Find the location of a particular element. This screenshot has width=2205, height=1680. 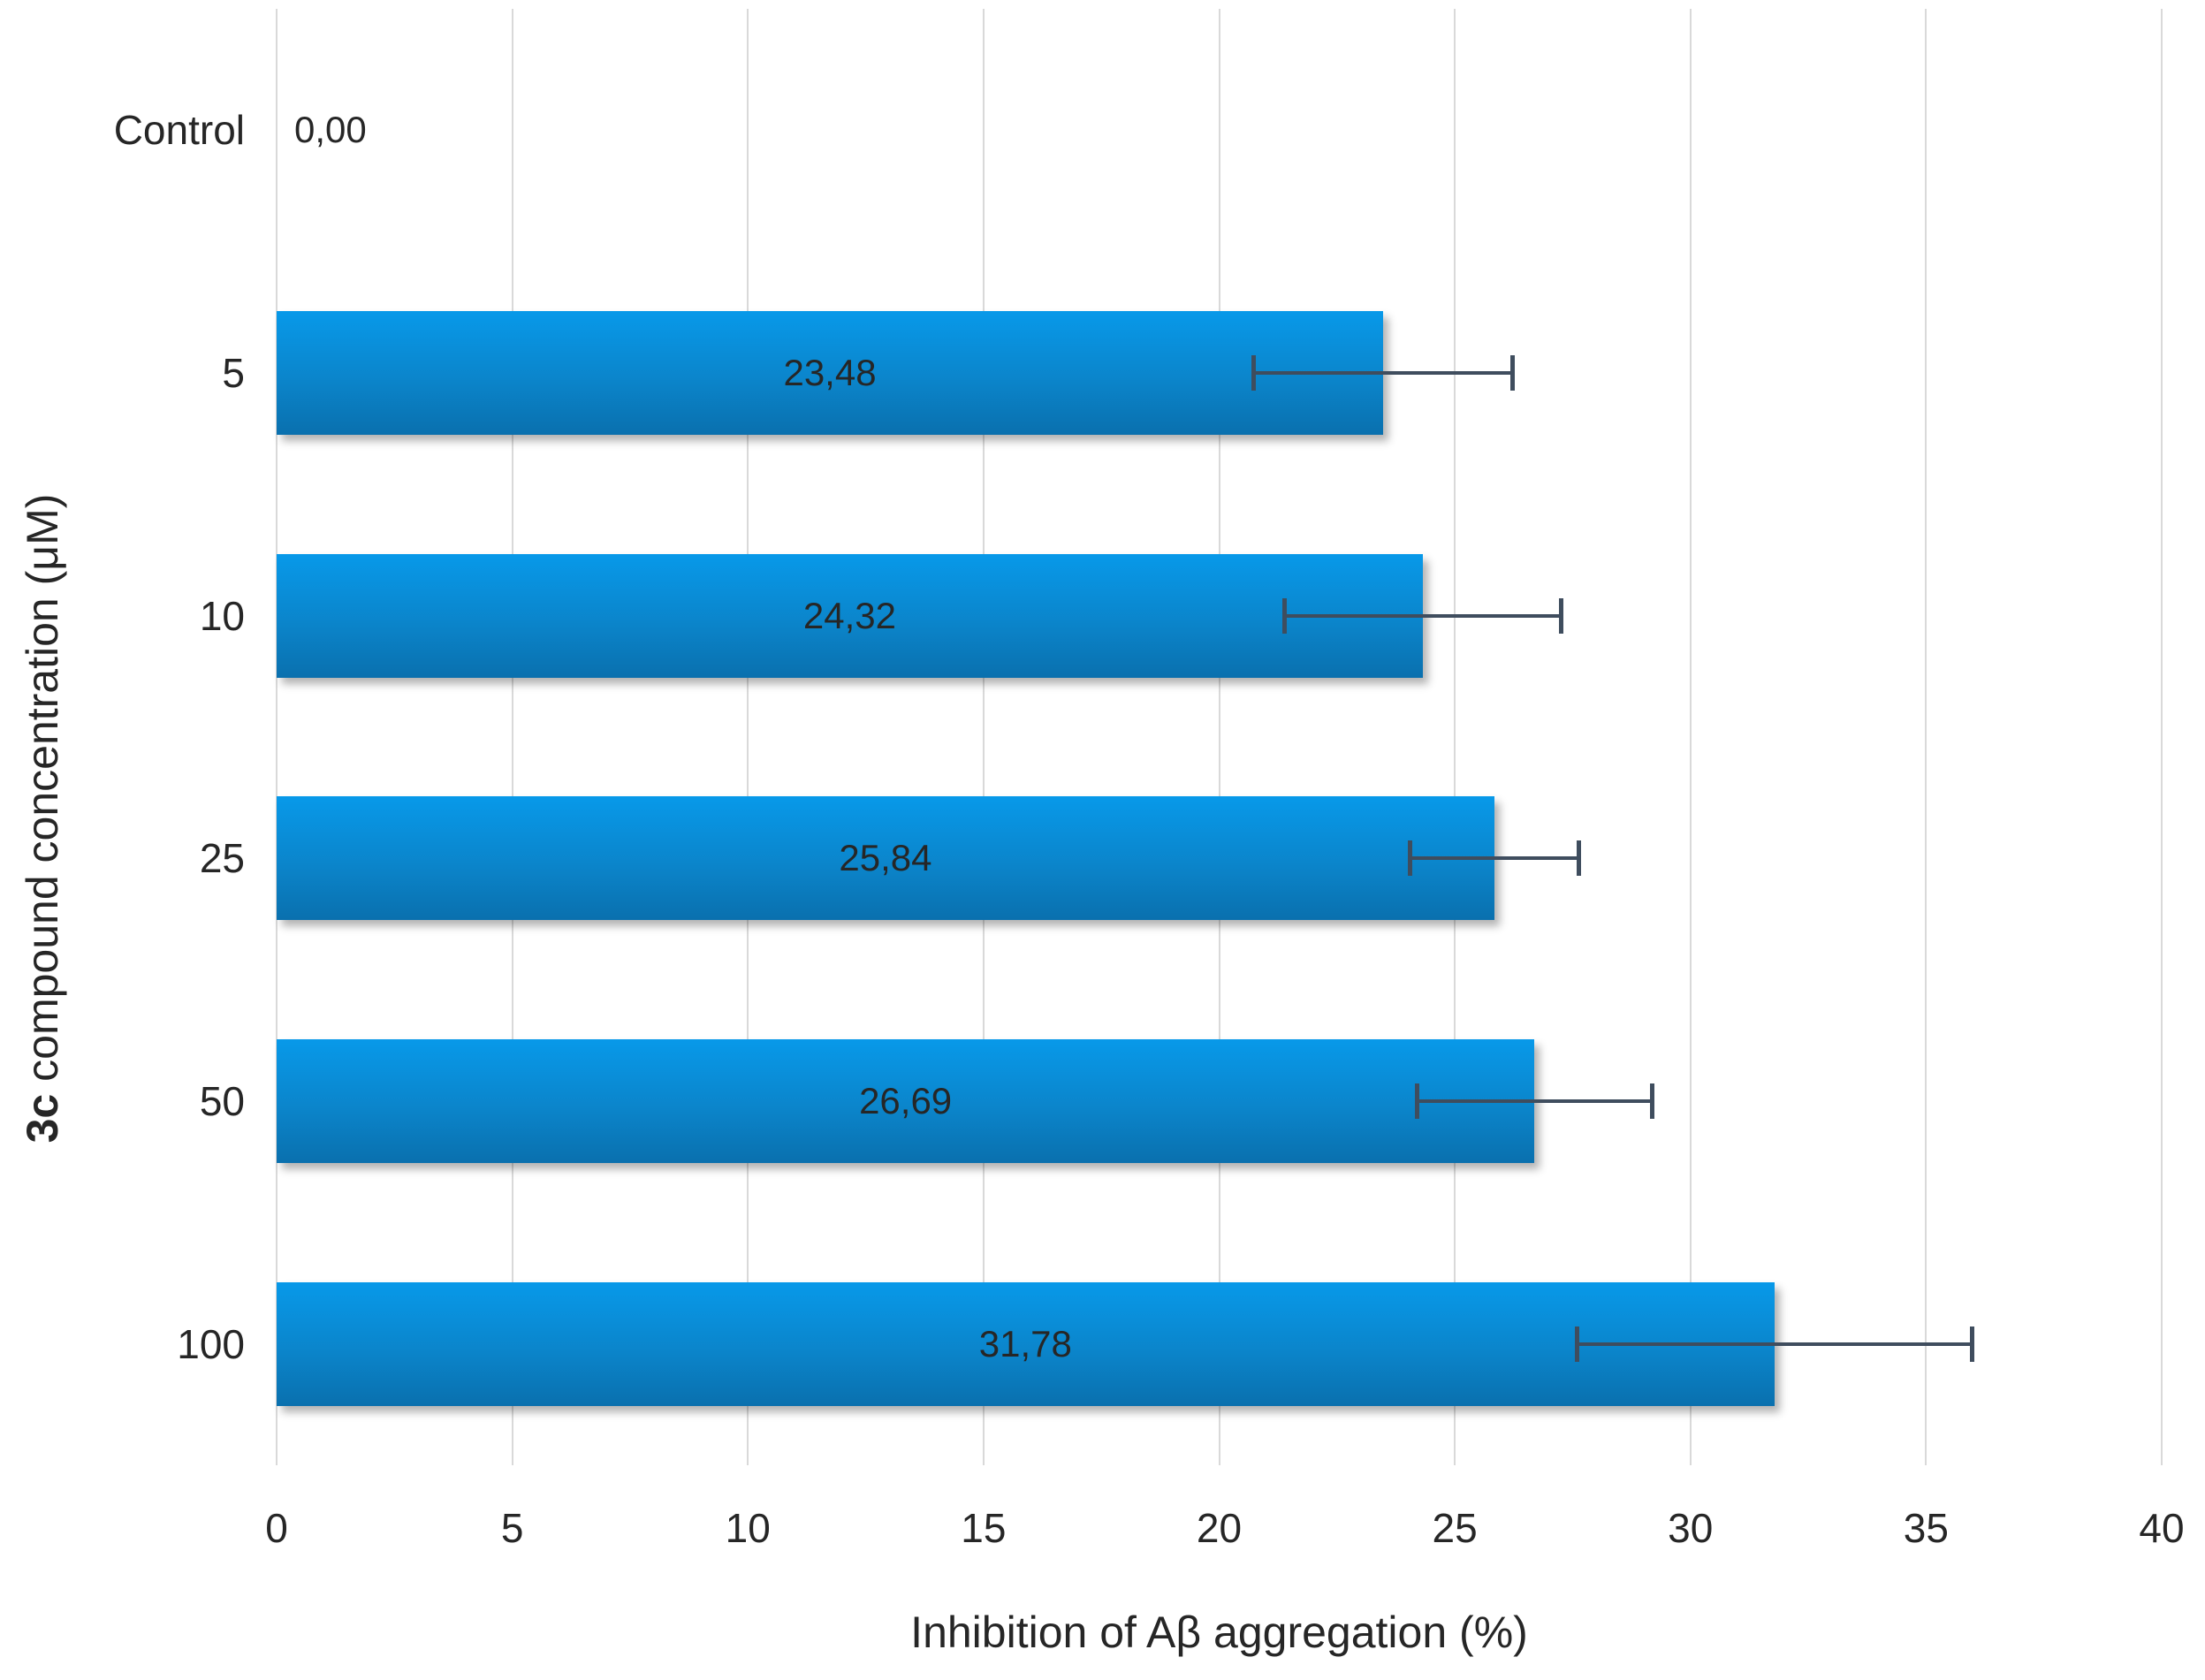

category-label-100: 100 is located at coordinates (211, 1343).